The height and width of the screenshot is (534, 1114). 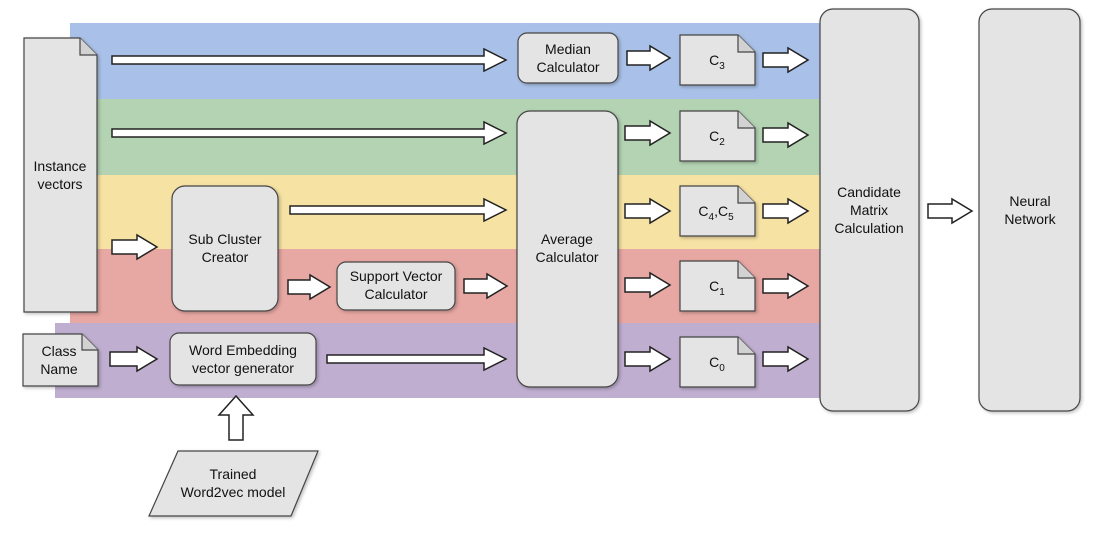 I want to click on arrow-average-to-c0, so click(x=648, y=359).